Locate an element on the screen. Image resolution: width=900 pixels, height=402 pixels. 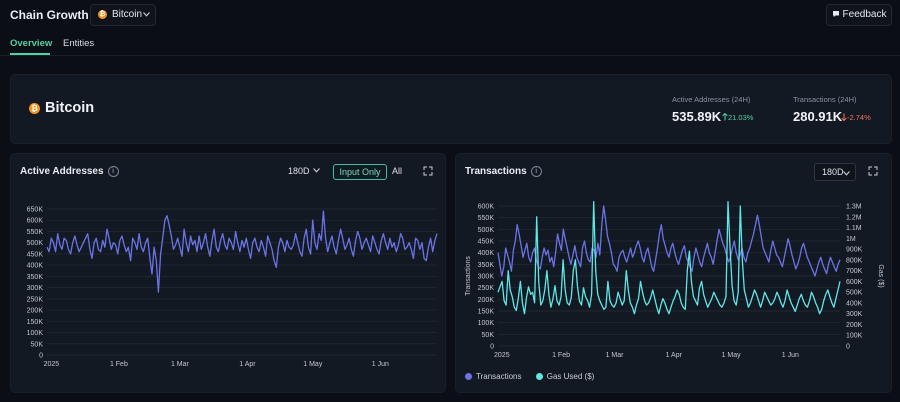
panel-title-text: Active Addresses is located at coordinates (62, 171).